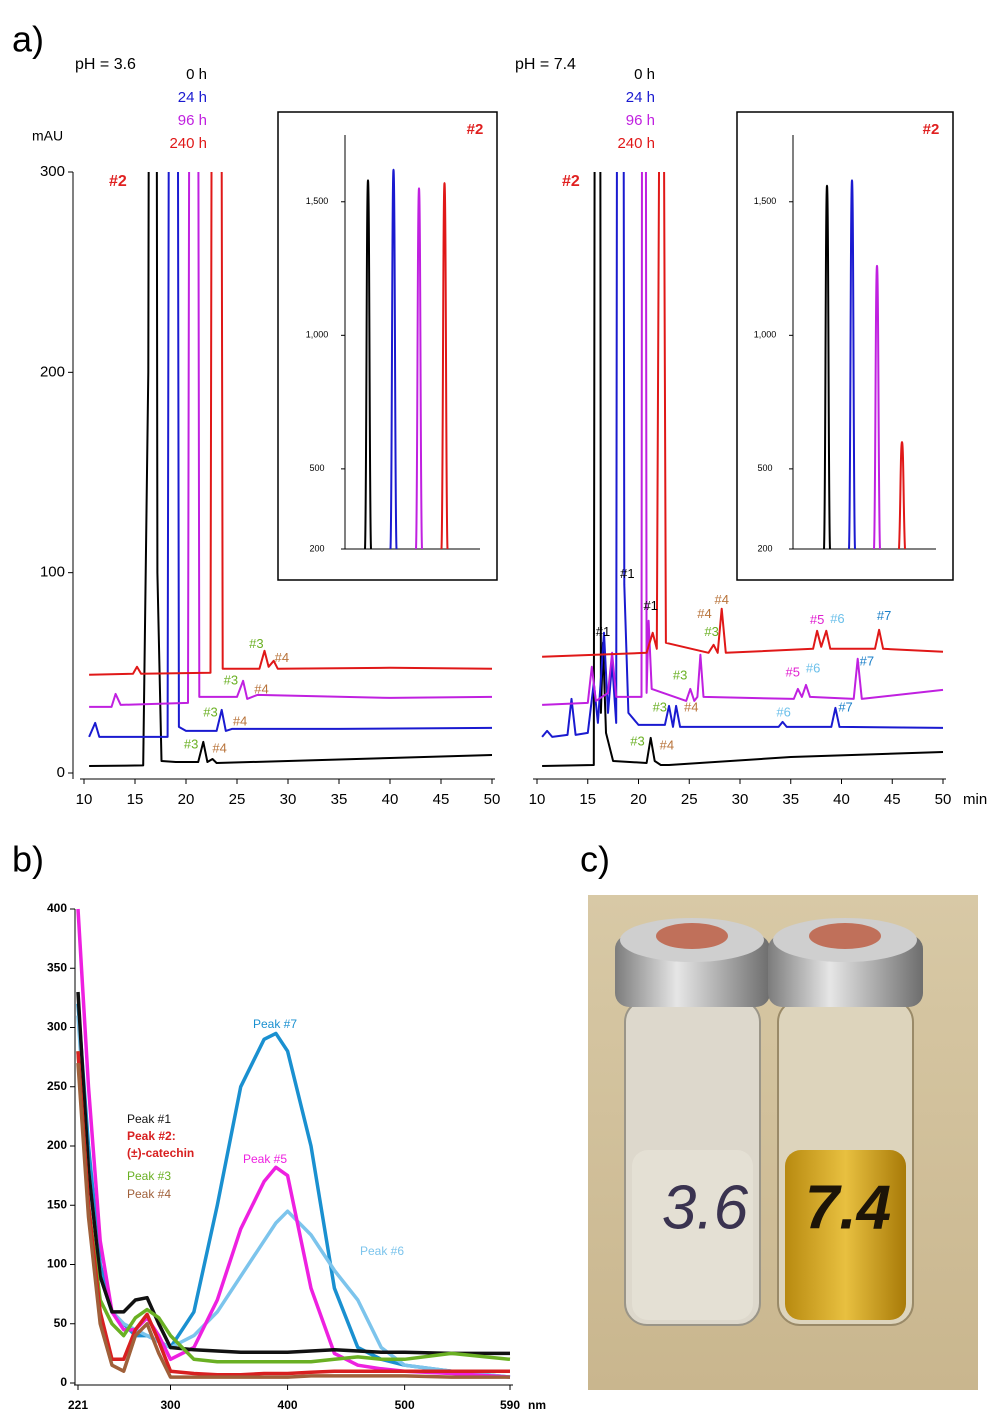 This screenshot has height=1412, width=1005. Describe the element at coordinates (382, 1251) in the screenshot. I see `series-label: Peak #6` at that location.